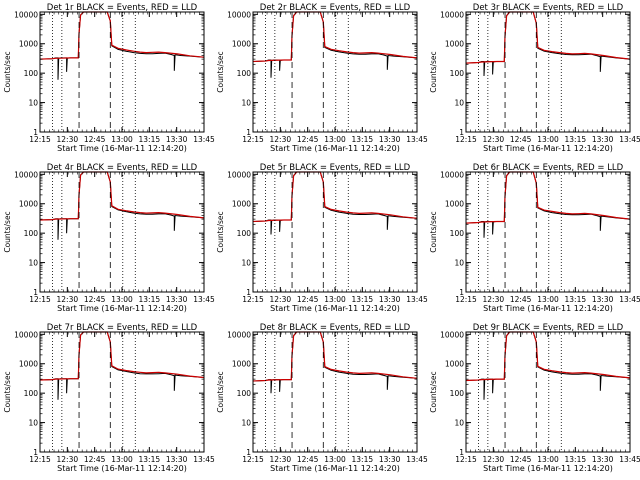 The height and width of the screenshot is (480, 640). What do you see at coordinates (548, 328) in the screenshot?
I see `panel-title: Det 9r BLACK = Events, RED = LLD` at bounding box center [548, 328].